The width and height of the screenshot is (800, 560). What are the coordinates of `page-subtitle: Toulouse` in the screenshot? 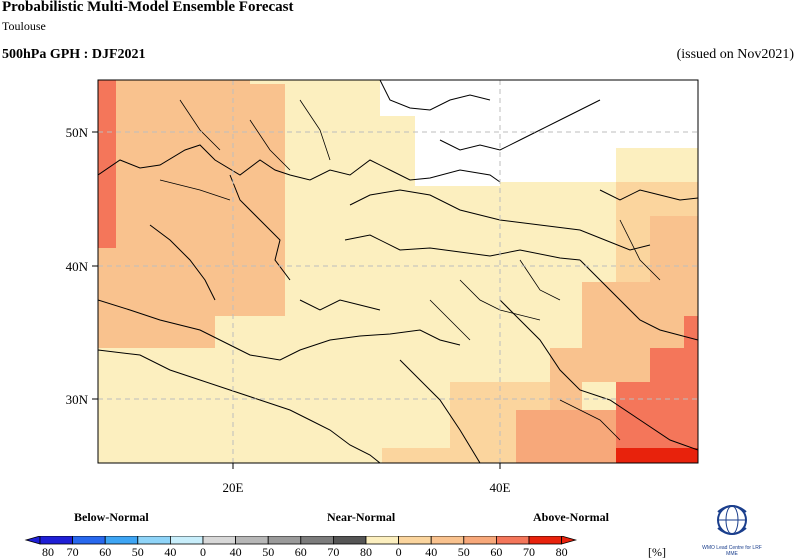 It's located at (24, 26).